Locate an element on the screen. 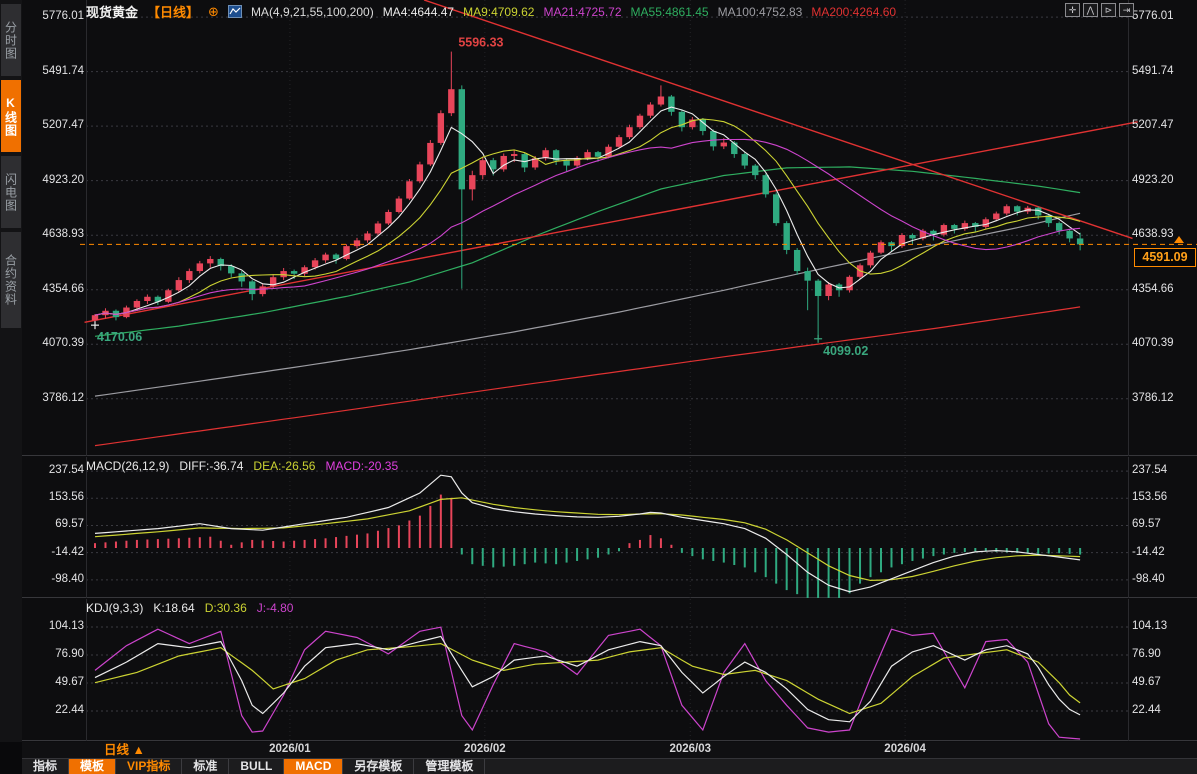 This screenshot has height=774, width=1197. kdj-j-value: J:-4.80 is located at coordinates (275, 608).